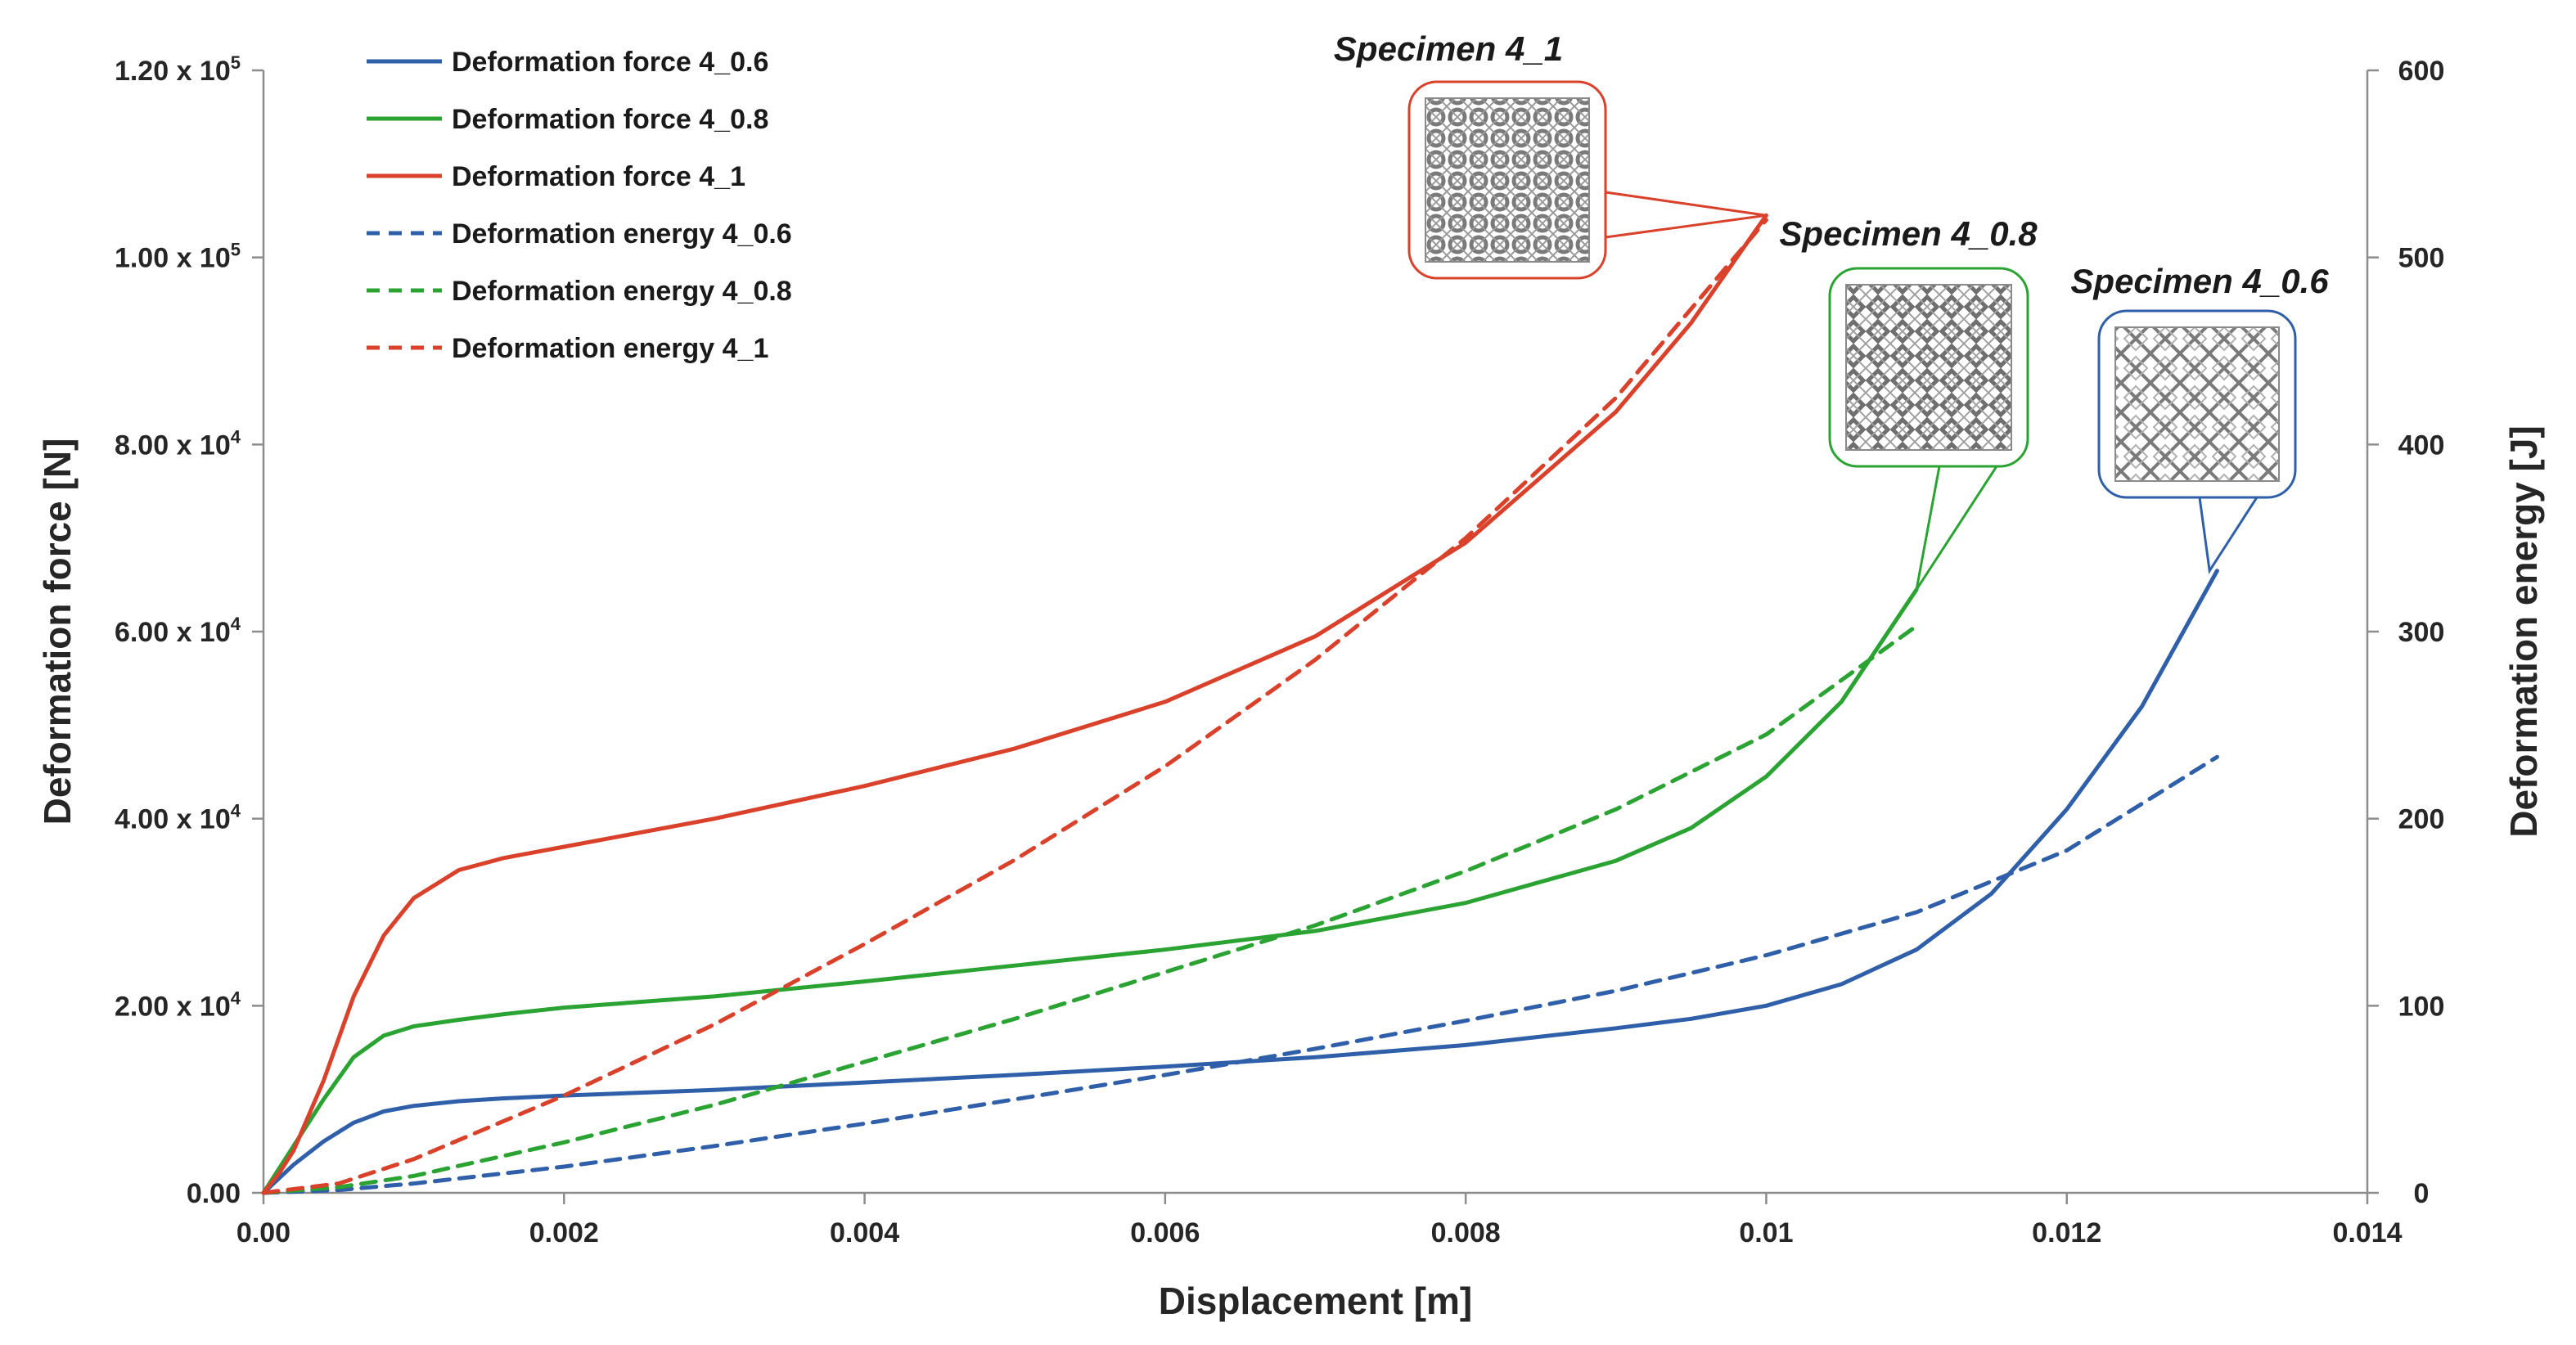 This screenshot has width=2576, height=1345. What do you see at coordinates (1315, 1301) in the screenshot?
I see `x-axis-title: Displacement [m]` at bounding box center [1315, 1301].